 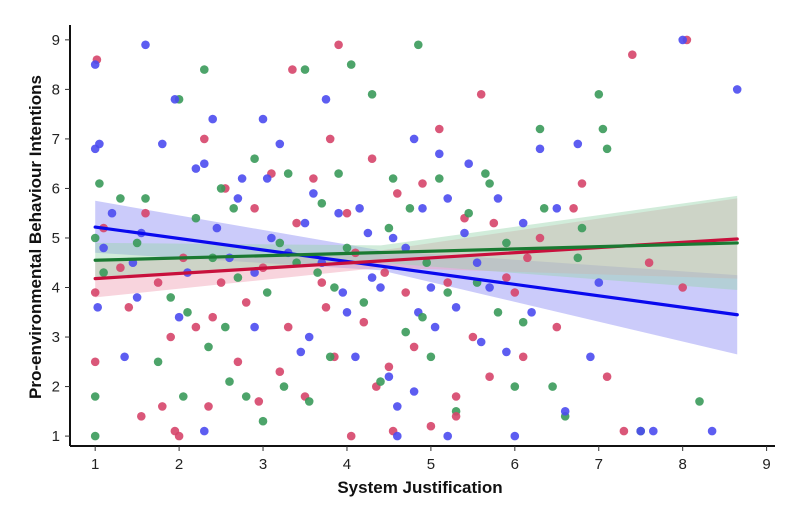 What do you see at coordinates (35, 237) in the screenshot?
I see `y-axis-title: Pro-environmental Behaviour Intentions` at bounding box center [35, 237].